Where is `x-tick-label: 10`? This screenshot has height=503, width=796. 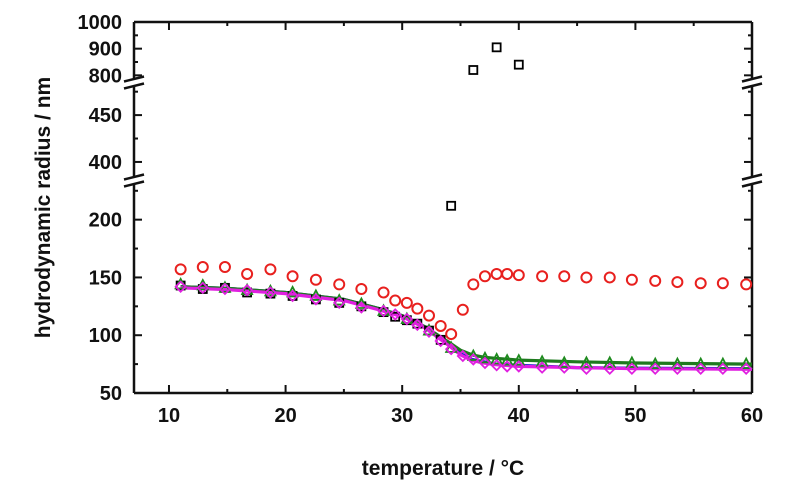
x-tick-label: 10 is located at coordinates (169, 416).